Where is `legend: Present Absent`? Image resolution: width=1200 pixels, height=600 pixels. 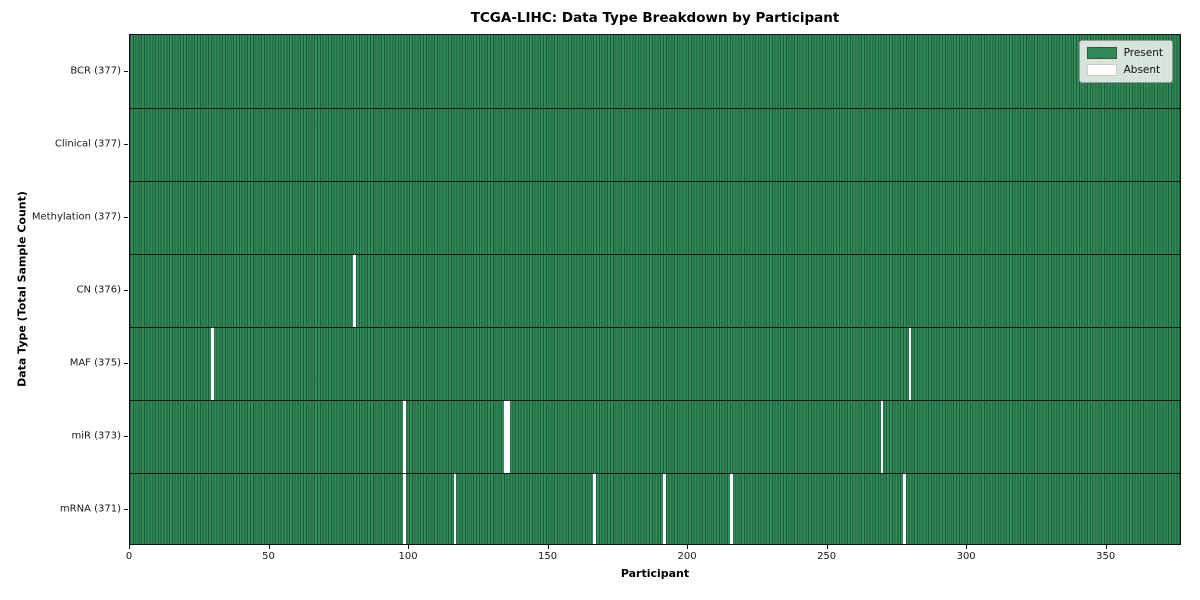 legend: Present Absent is located at coordinates (1125, 61).